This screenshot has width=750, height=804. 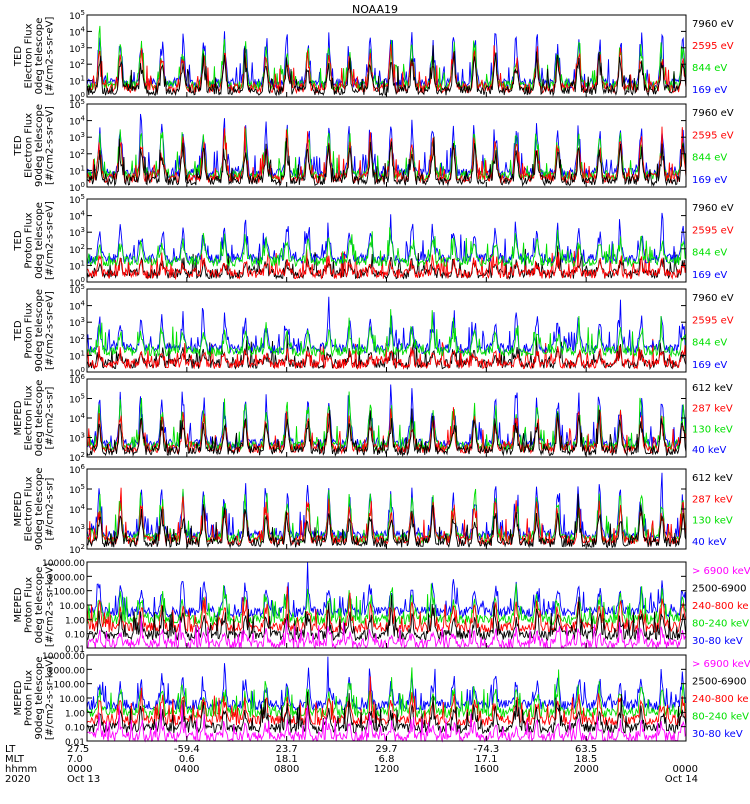 I want to click on x-axis-row-label: hhmm, so click(x=21, y=769).